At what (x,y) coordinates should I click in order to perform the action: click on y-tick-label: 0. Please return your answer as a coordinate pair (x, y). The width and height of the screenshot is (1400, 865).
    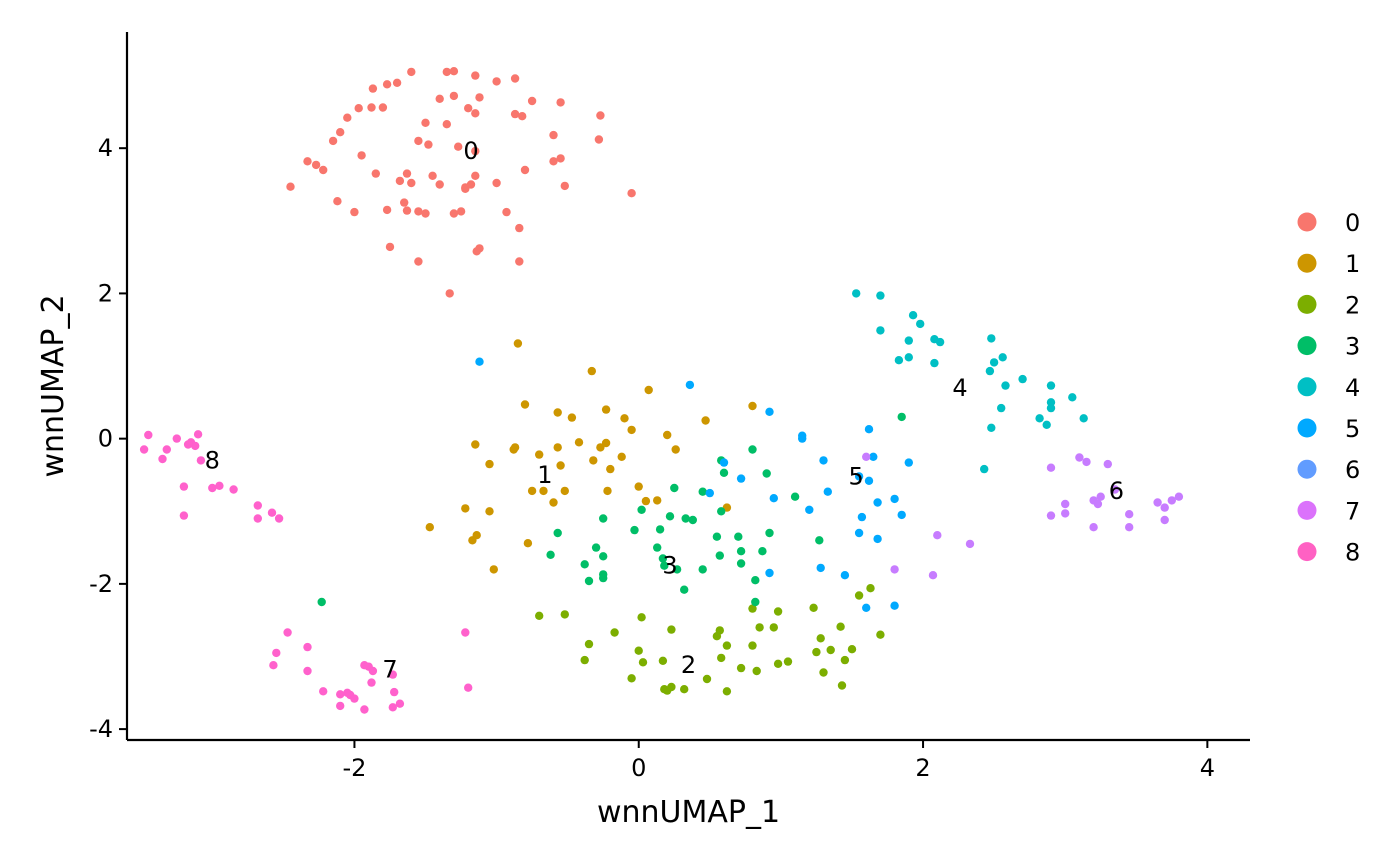
    Looking at the image, I should click on (105, 439).